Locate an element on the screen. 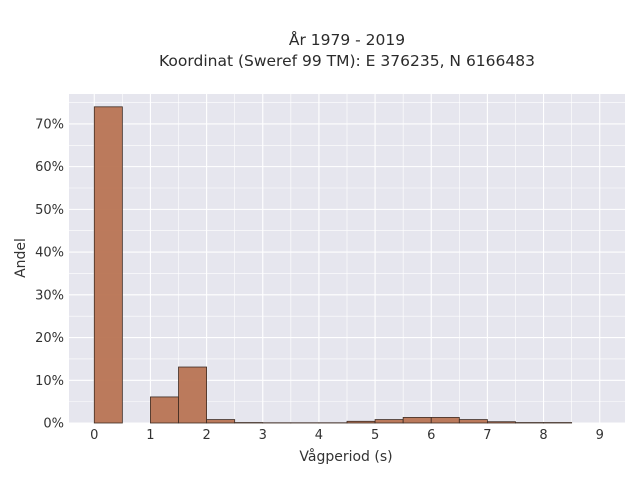  y-tick-label: 50% is located at coordinates (49, 210).